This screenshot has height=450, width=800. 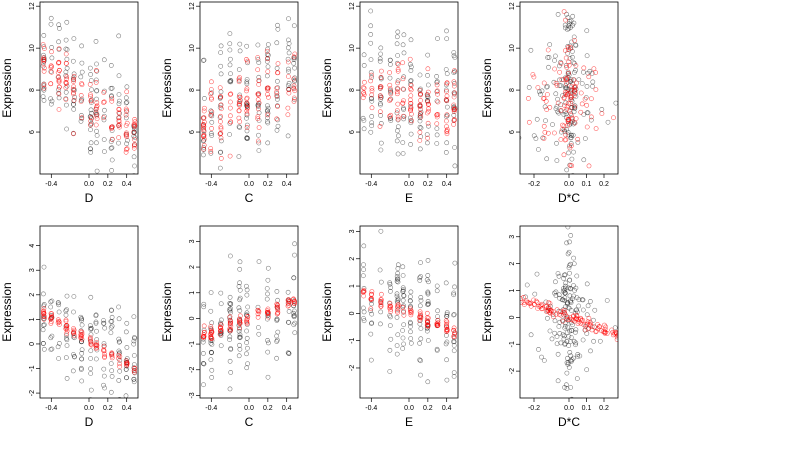 I want to click on y-tick-label: -3, so click(x=192, y=395).